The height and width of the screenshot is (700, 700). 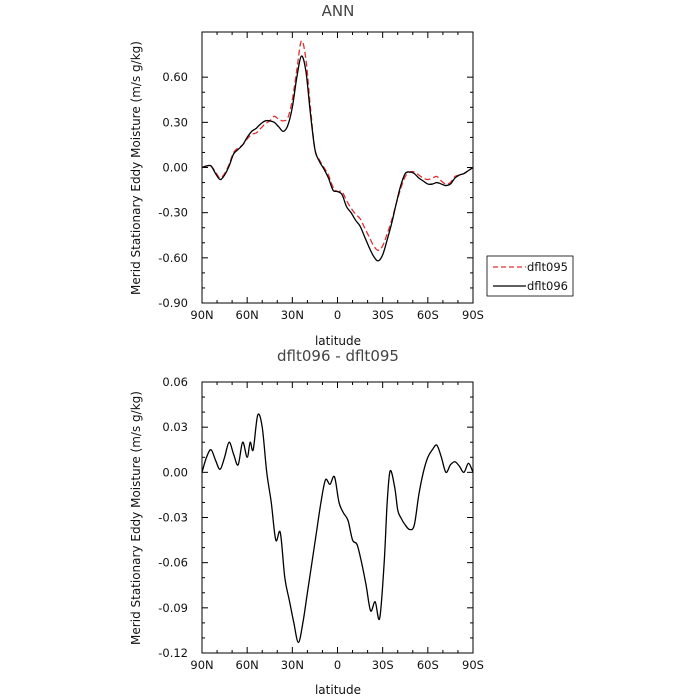 I want to click on bottom-x-tick-label: 0, so click(x=337, y=665).